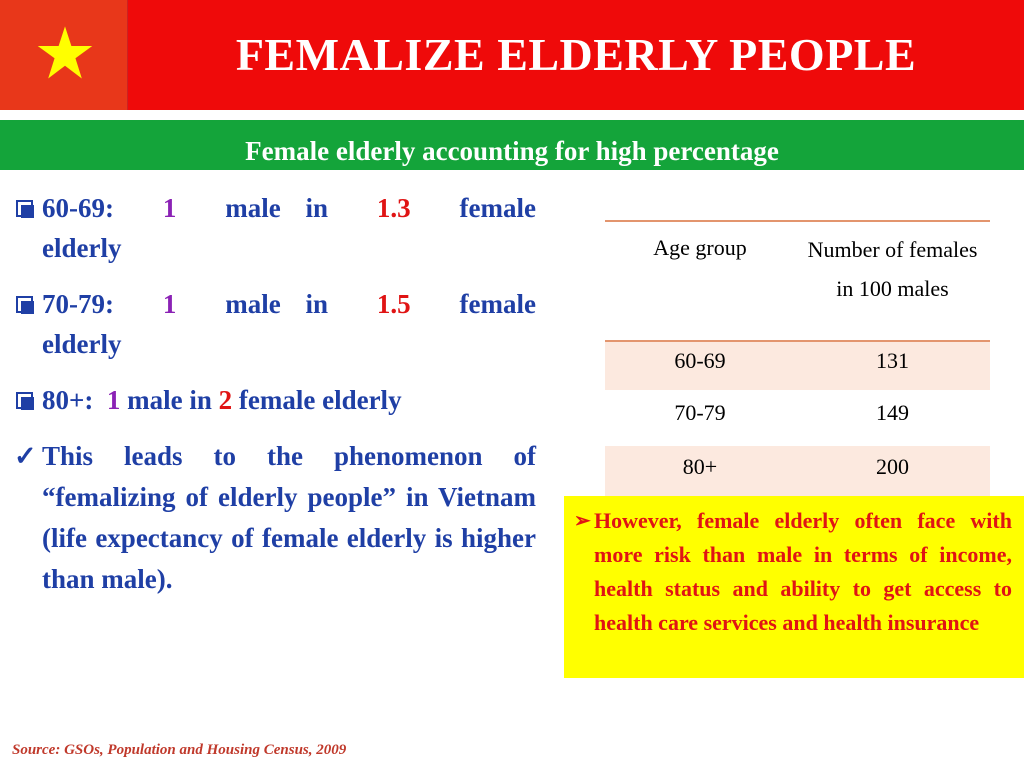  I want to click on header-age-group: Age group, so click(700, 247).